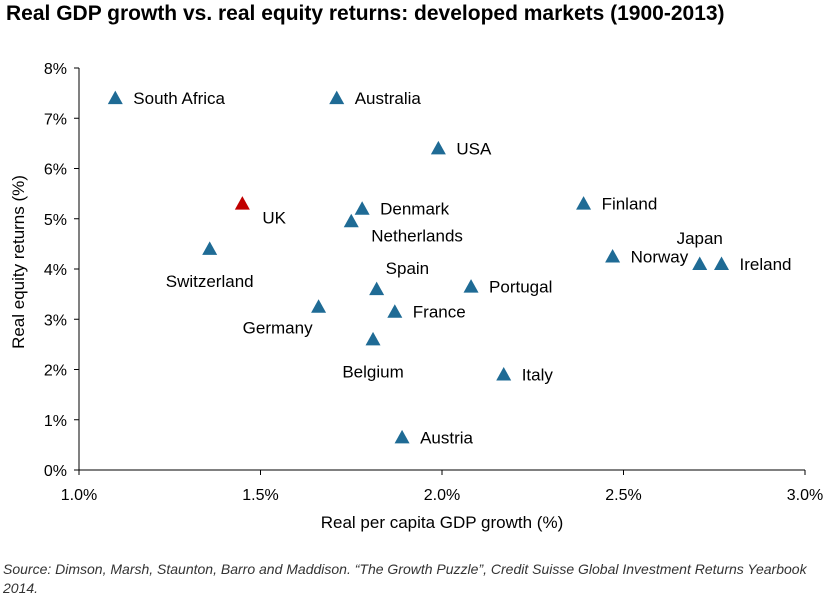 This screenshot has width=836, height=603. What do you see at coordinates (372, 371) in the screenshot?
I see `data-point-label: Belgium` at bounding box center [372, 371].